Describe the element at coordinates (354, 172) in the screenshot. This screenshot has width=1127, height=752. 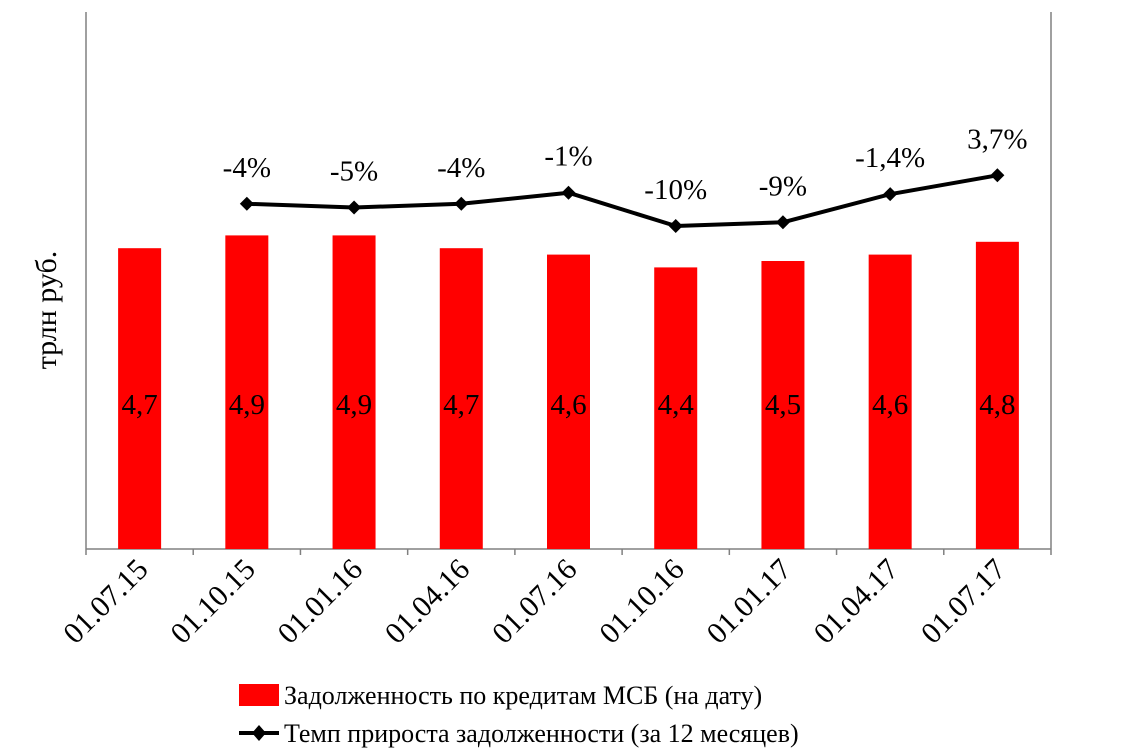
I see `rate-value-label: -5%` at that location.